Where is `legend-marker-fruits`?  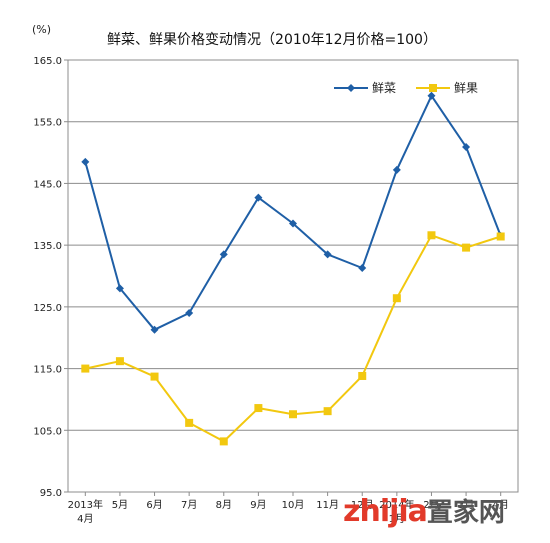 legend-marker-fruits is located at coordinates (433, 88).